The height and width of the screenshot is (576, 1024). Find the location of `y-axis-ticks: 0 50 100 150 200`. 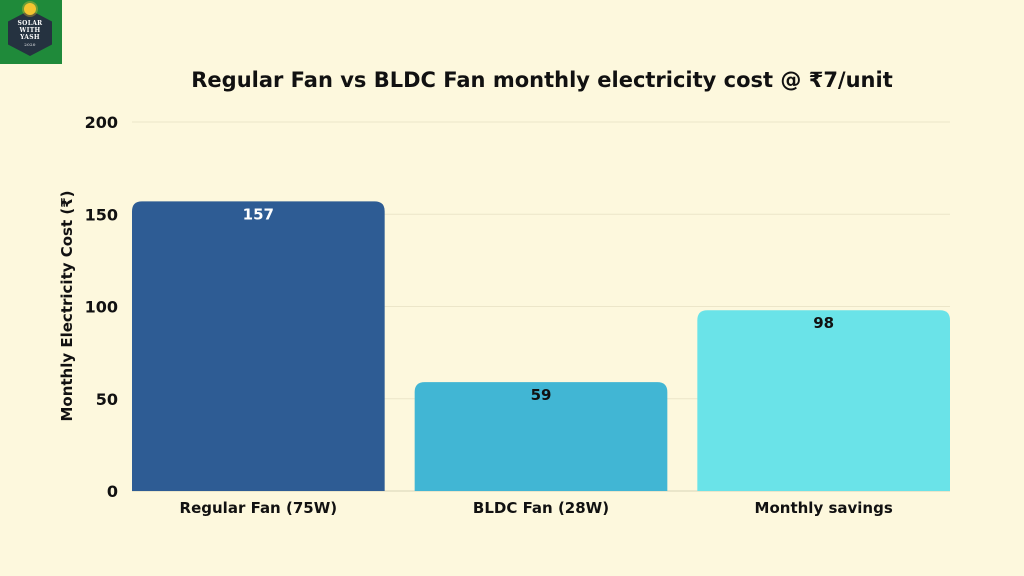

y-axis-ticks: 0 50 100 150 200 is located at coordinates (101, 307).